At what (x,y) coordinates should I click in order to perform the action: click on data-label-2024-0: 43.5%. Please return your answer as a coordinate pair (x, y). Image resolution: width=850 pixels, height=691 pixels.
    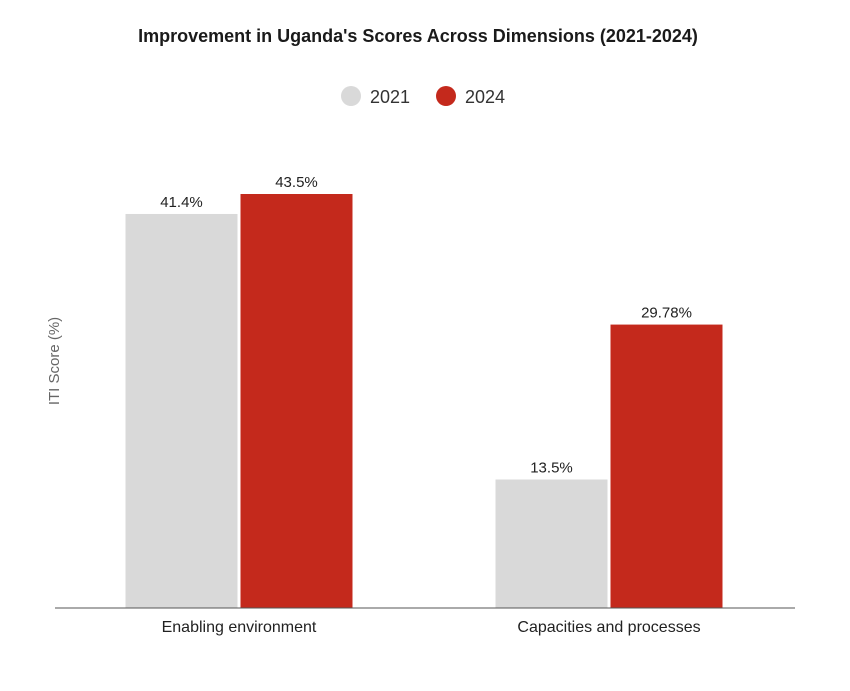
    Looking at the image, I should click on (296, 182).